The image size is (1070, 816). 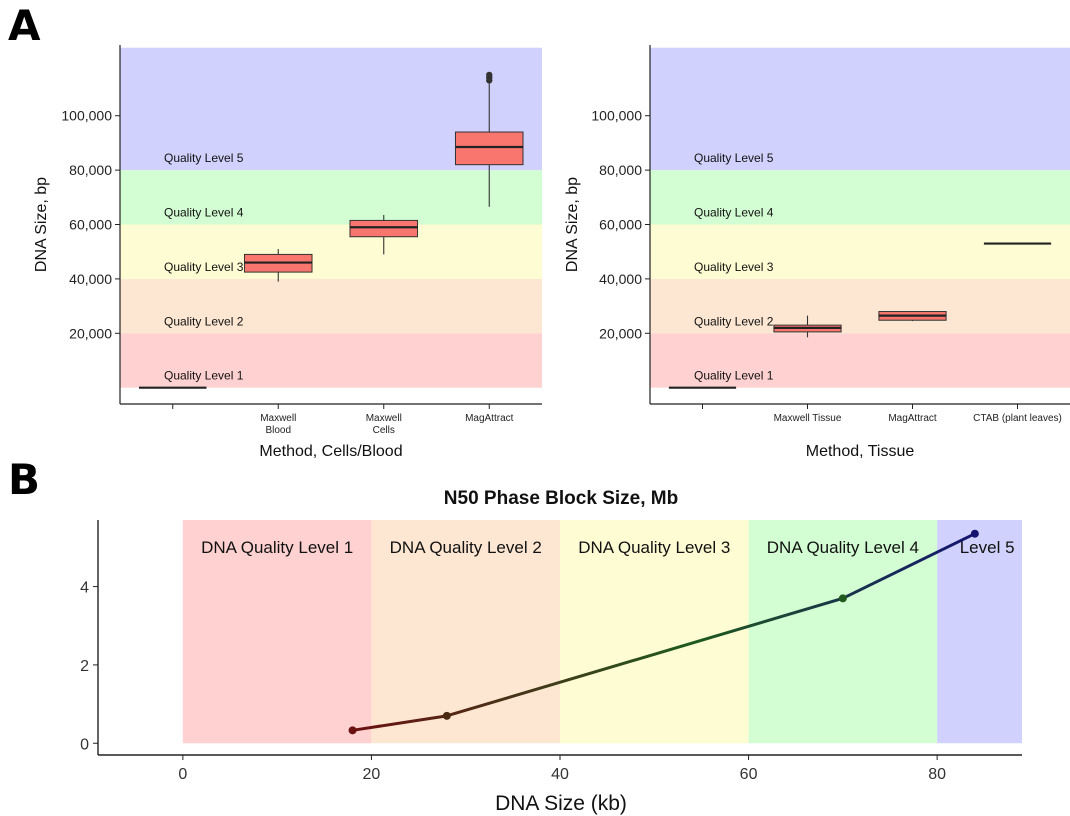 I want to click on x-tick-label: 60, so click(x=749, y=774).